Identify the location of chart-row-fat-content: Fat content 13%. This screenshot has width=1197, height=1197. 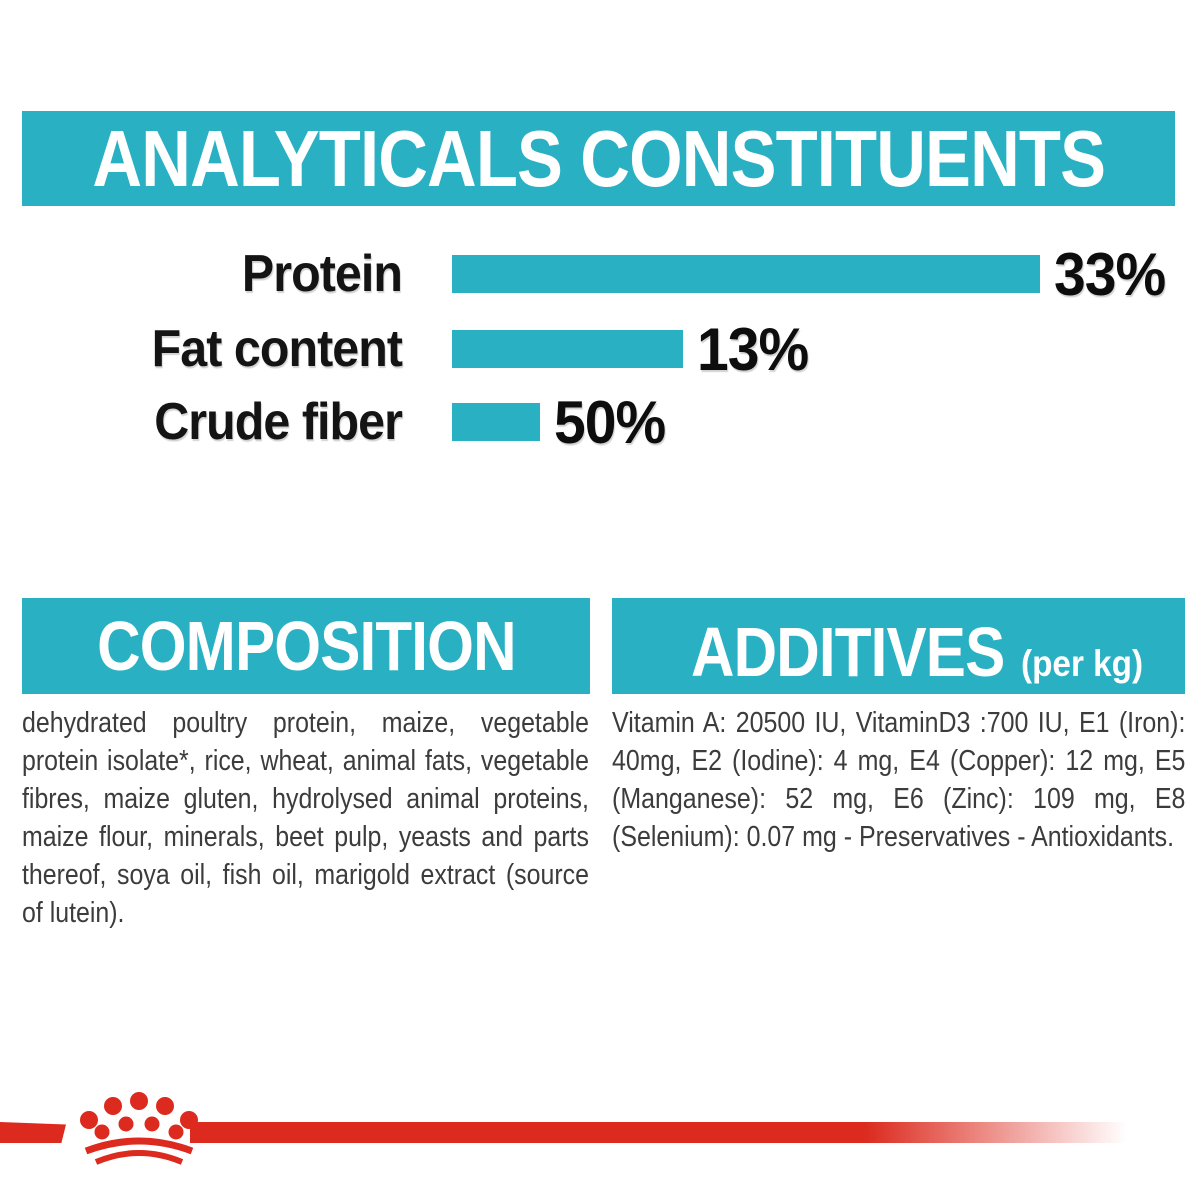
(407, 349).